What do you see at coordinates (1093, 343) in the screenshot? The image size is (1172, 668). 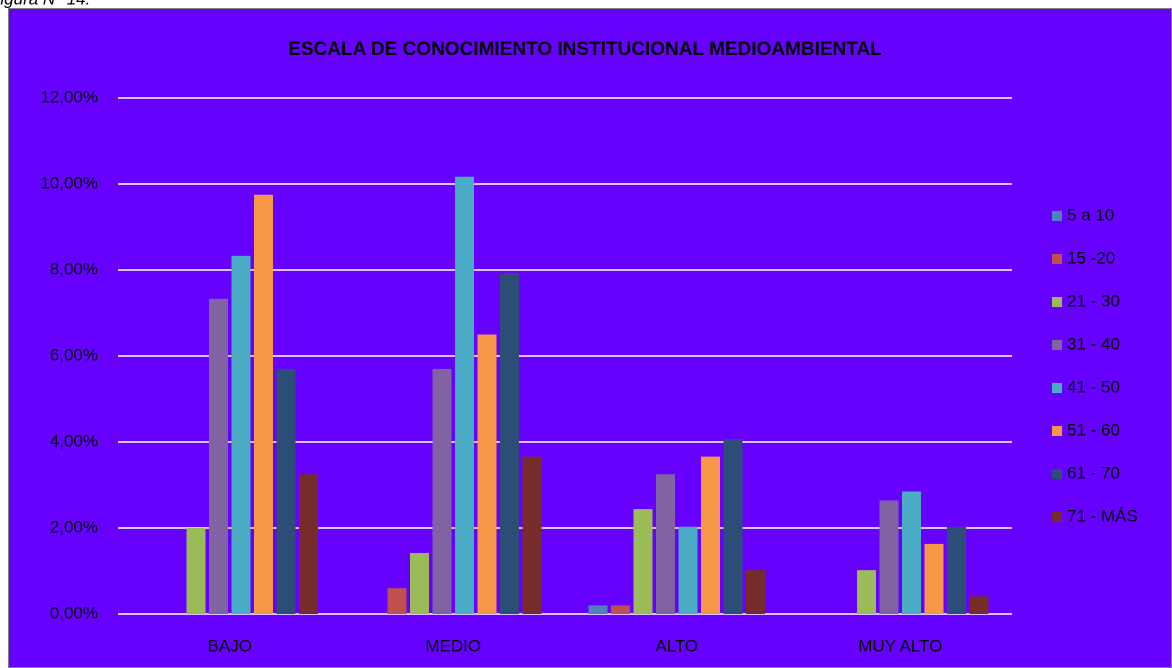 I see `legend-label: 31 - 40` at bounding box center [1093, 343].